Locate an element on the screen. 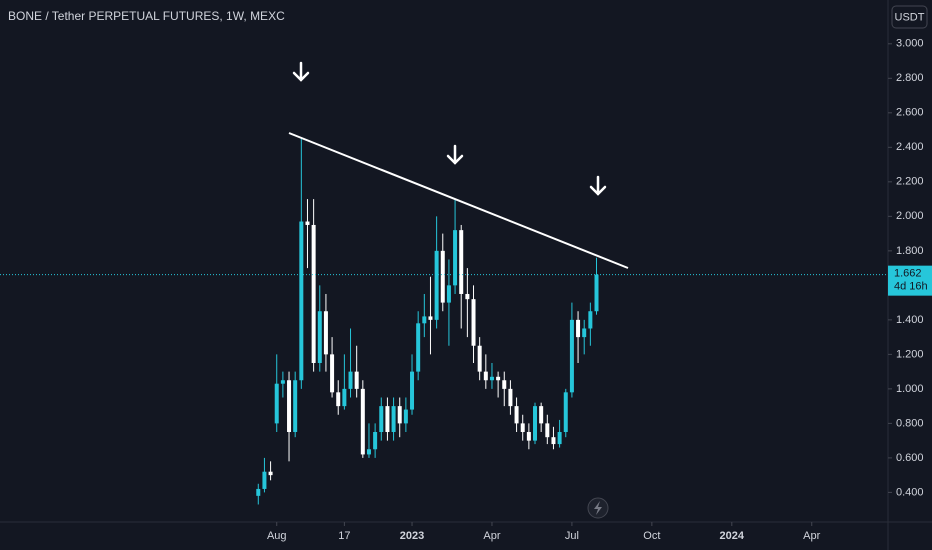 The height and width of the screenshot is (550, 932). arrows is located at coordinates (449, 128).